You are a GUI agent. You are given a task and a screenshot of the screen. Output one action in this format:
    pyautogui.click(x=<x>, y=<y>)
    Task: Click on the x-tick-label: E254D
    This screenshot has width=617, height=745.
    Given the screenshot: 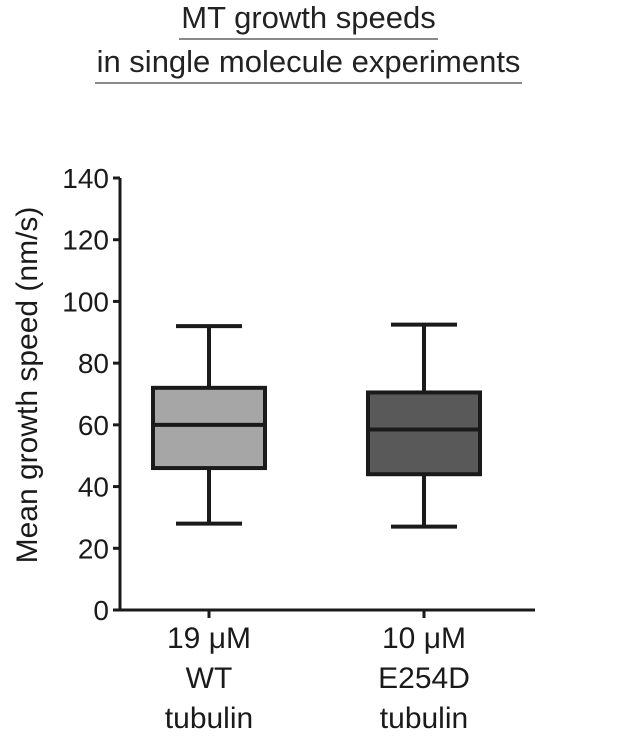 What is the action you would take?
    pyautogui.click(x=424, y=678)
    